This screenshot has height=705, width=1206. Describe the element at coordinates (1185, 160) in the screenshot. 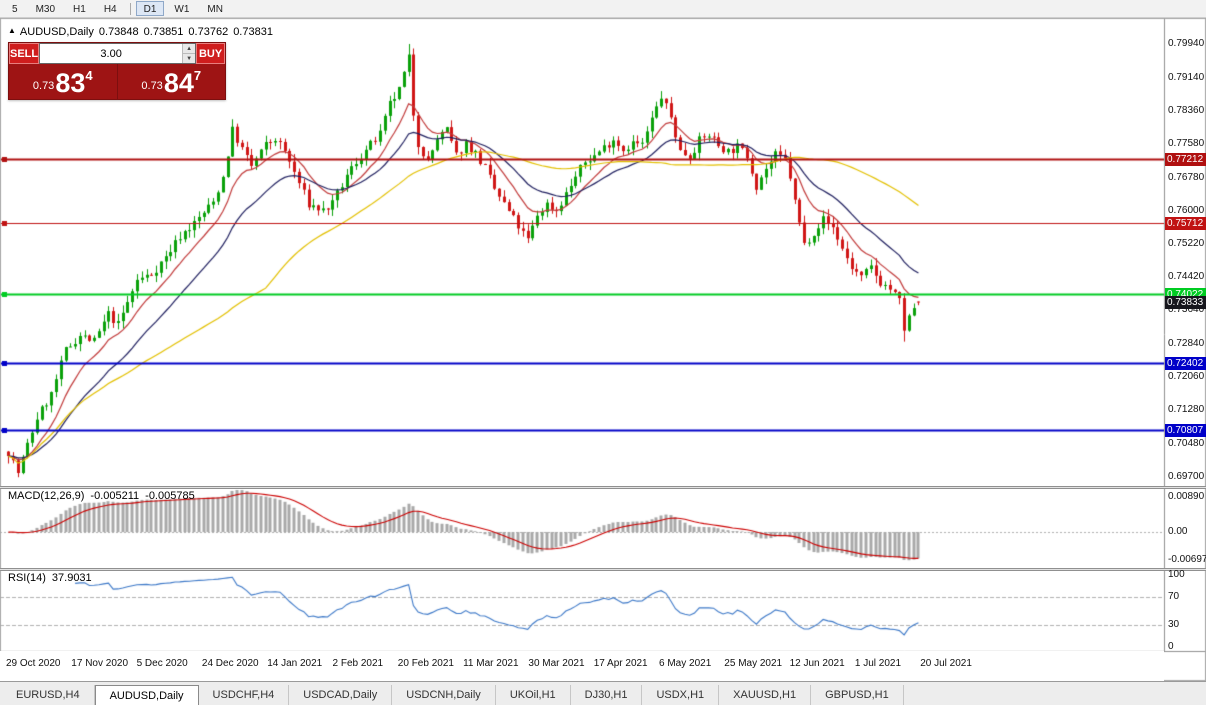

I see `hline-price-label: 0.77212` at that location.